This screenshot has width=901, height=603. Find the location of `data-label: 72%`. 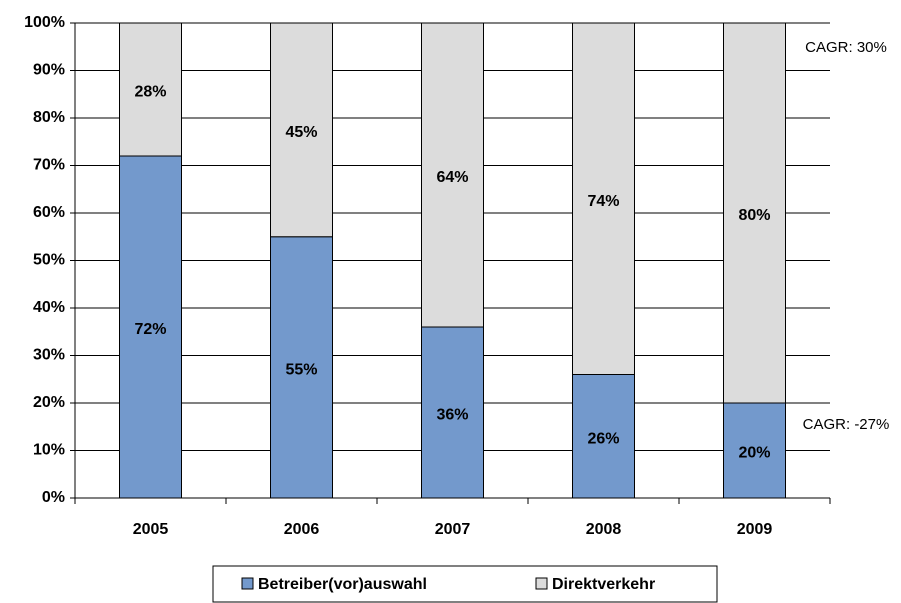

data-label: 72% is located at coordinates (150, 329).